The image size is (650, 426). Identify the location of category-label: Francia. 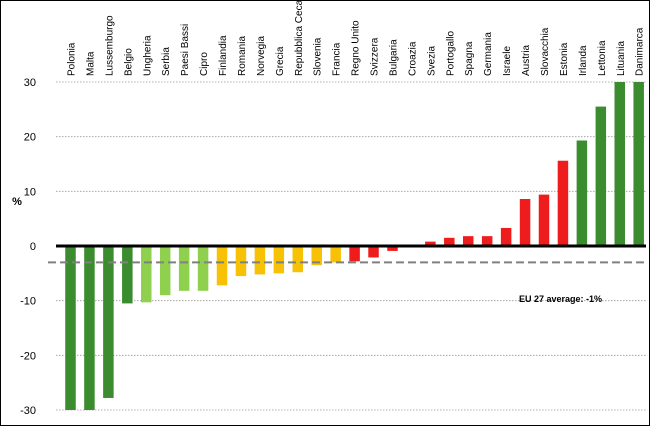
(337, 59).